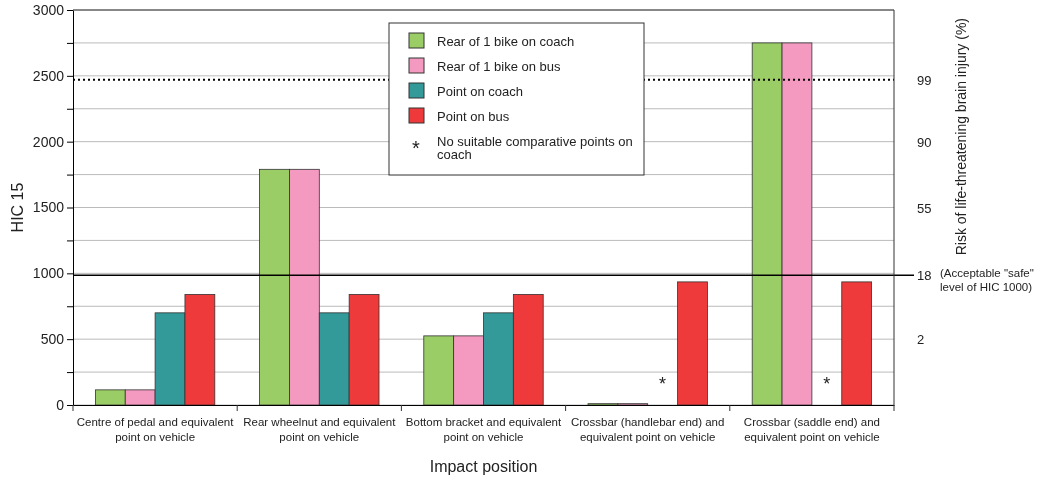 This screenshot has width=1040, height=481. I want to click on y-tick-label: 2000, so click(48, 141).